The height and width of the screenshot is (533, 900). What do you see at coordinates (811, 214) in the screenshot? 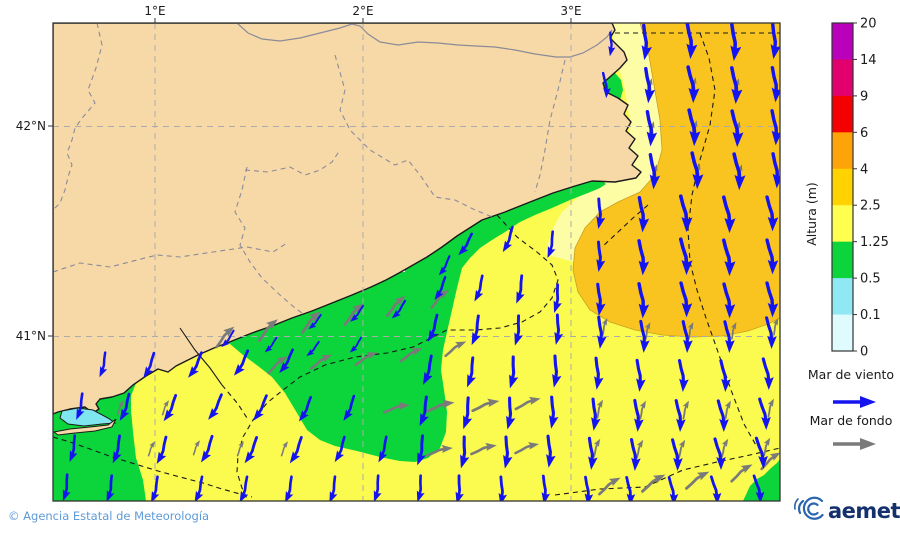
I see `colorbar-title: Altura (m)` at bounding box center [811, 214].